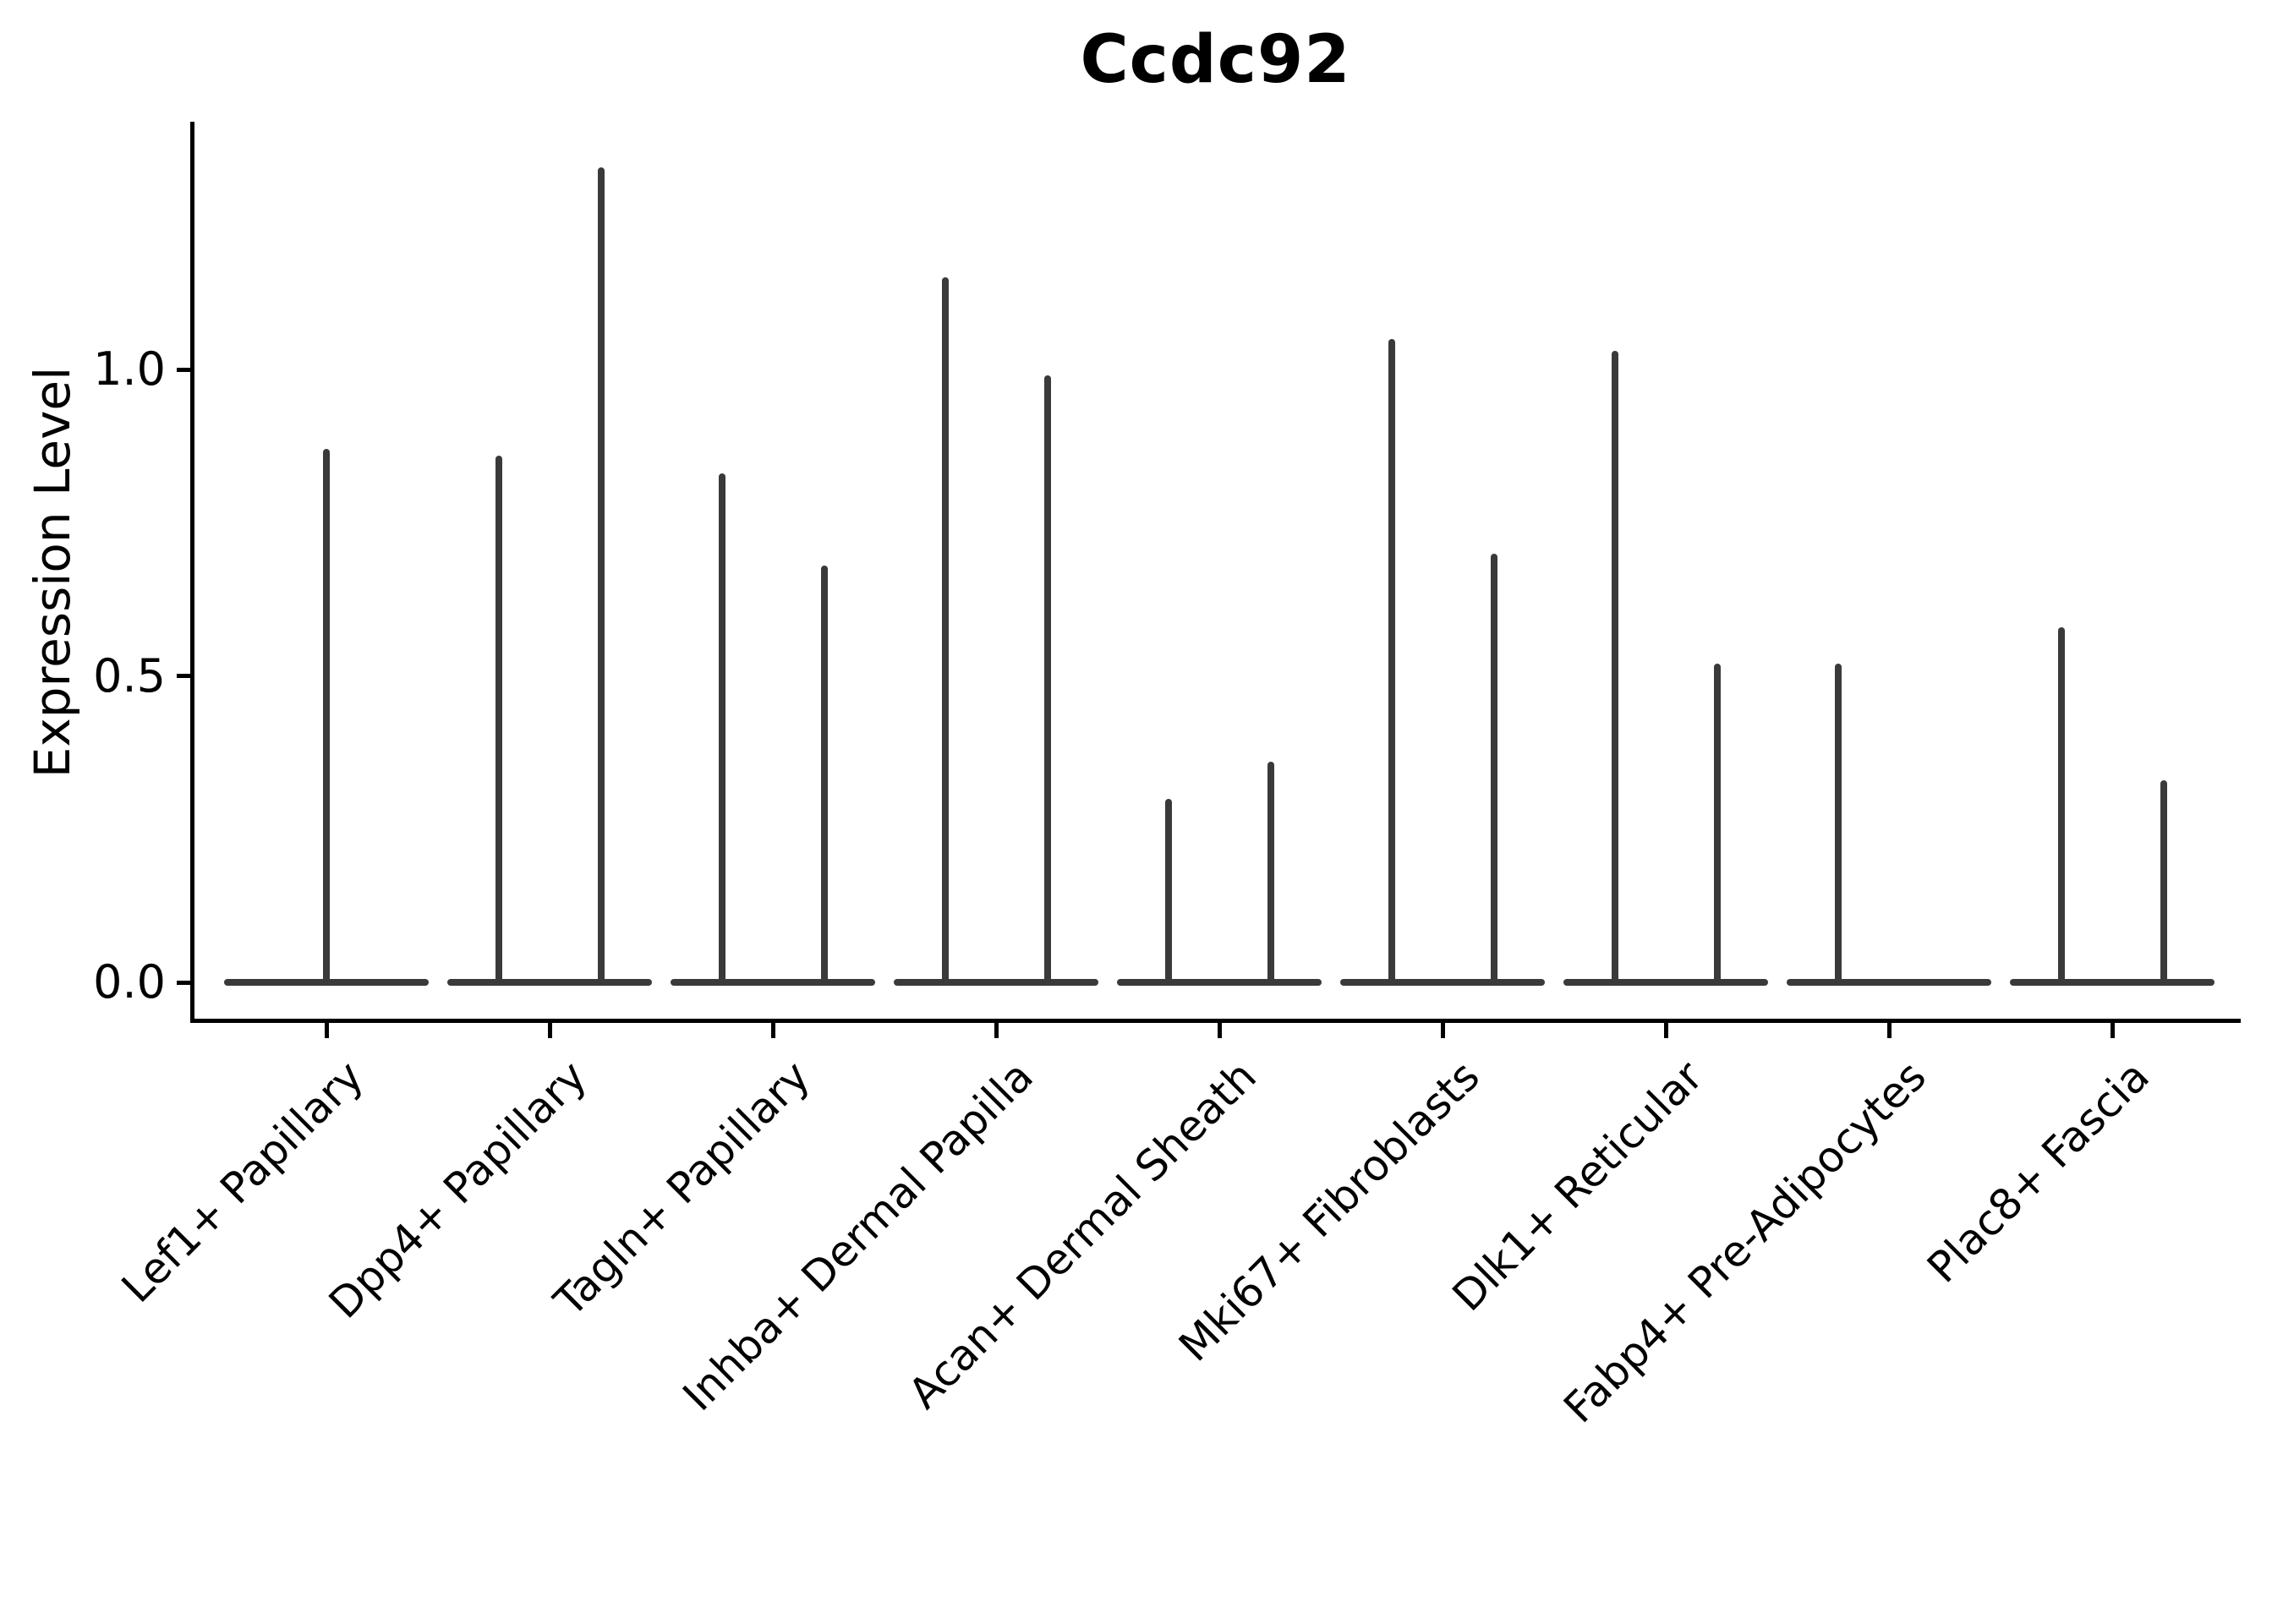 The height and width of the screenshot is (1624, 2283). I want to click on chart-title: Ccdc92, so click(1215, 60).